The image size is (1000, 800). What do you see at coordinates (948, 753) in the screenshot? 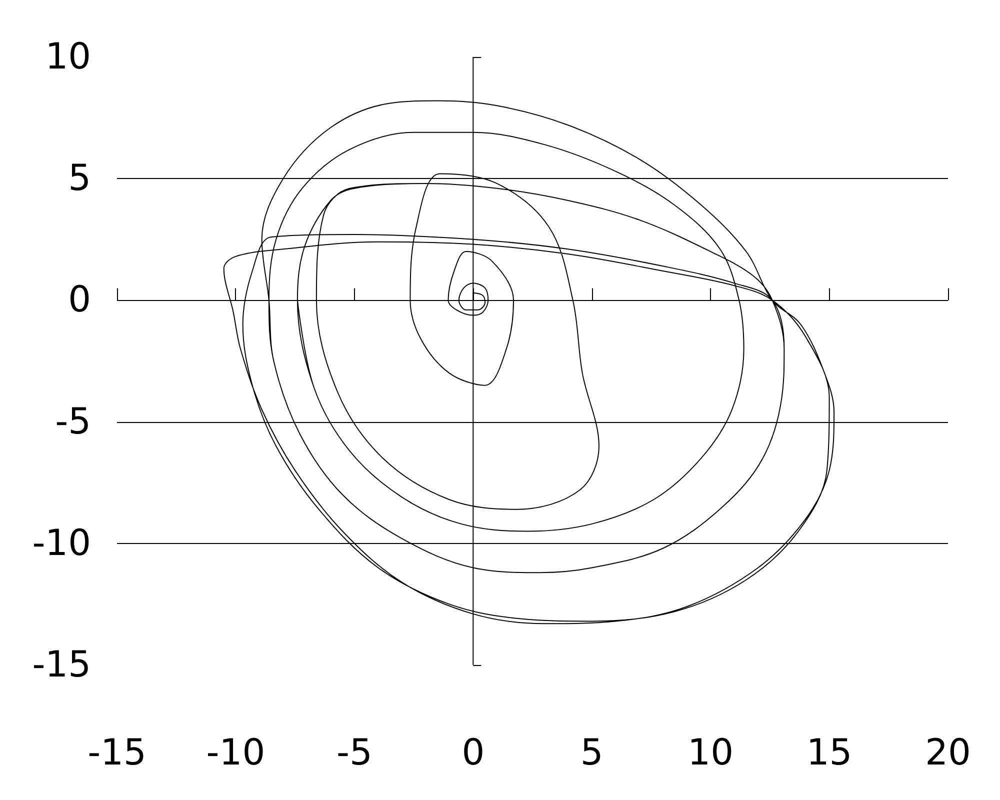
I see `x-tick-label: 20` at bounding box center [948, 753].